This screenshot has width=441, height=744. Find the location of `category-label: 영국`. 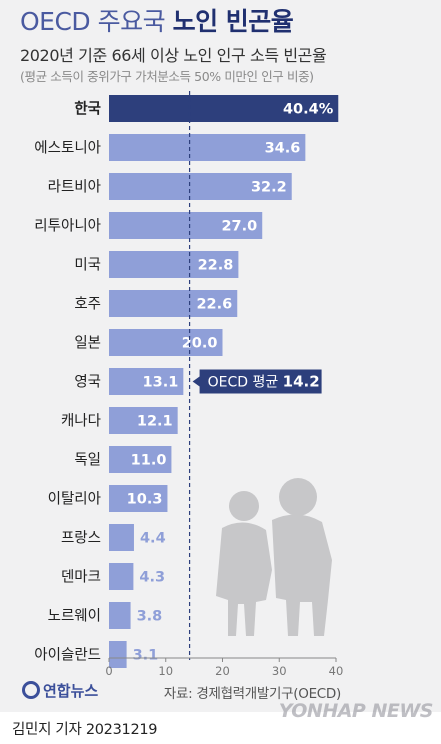

category-label: 영국 is located at coordinates (87, 382).